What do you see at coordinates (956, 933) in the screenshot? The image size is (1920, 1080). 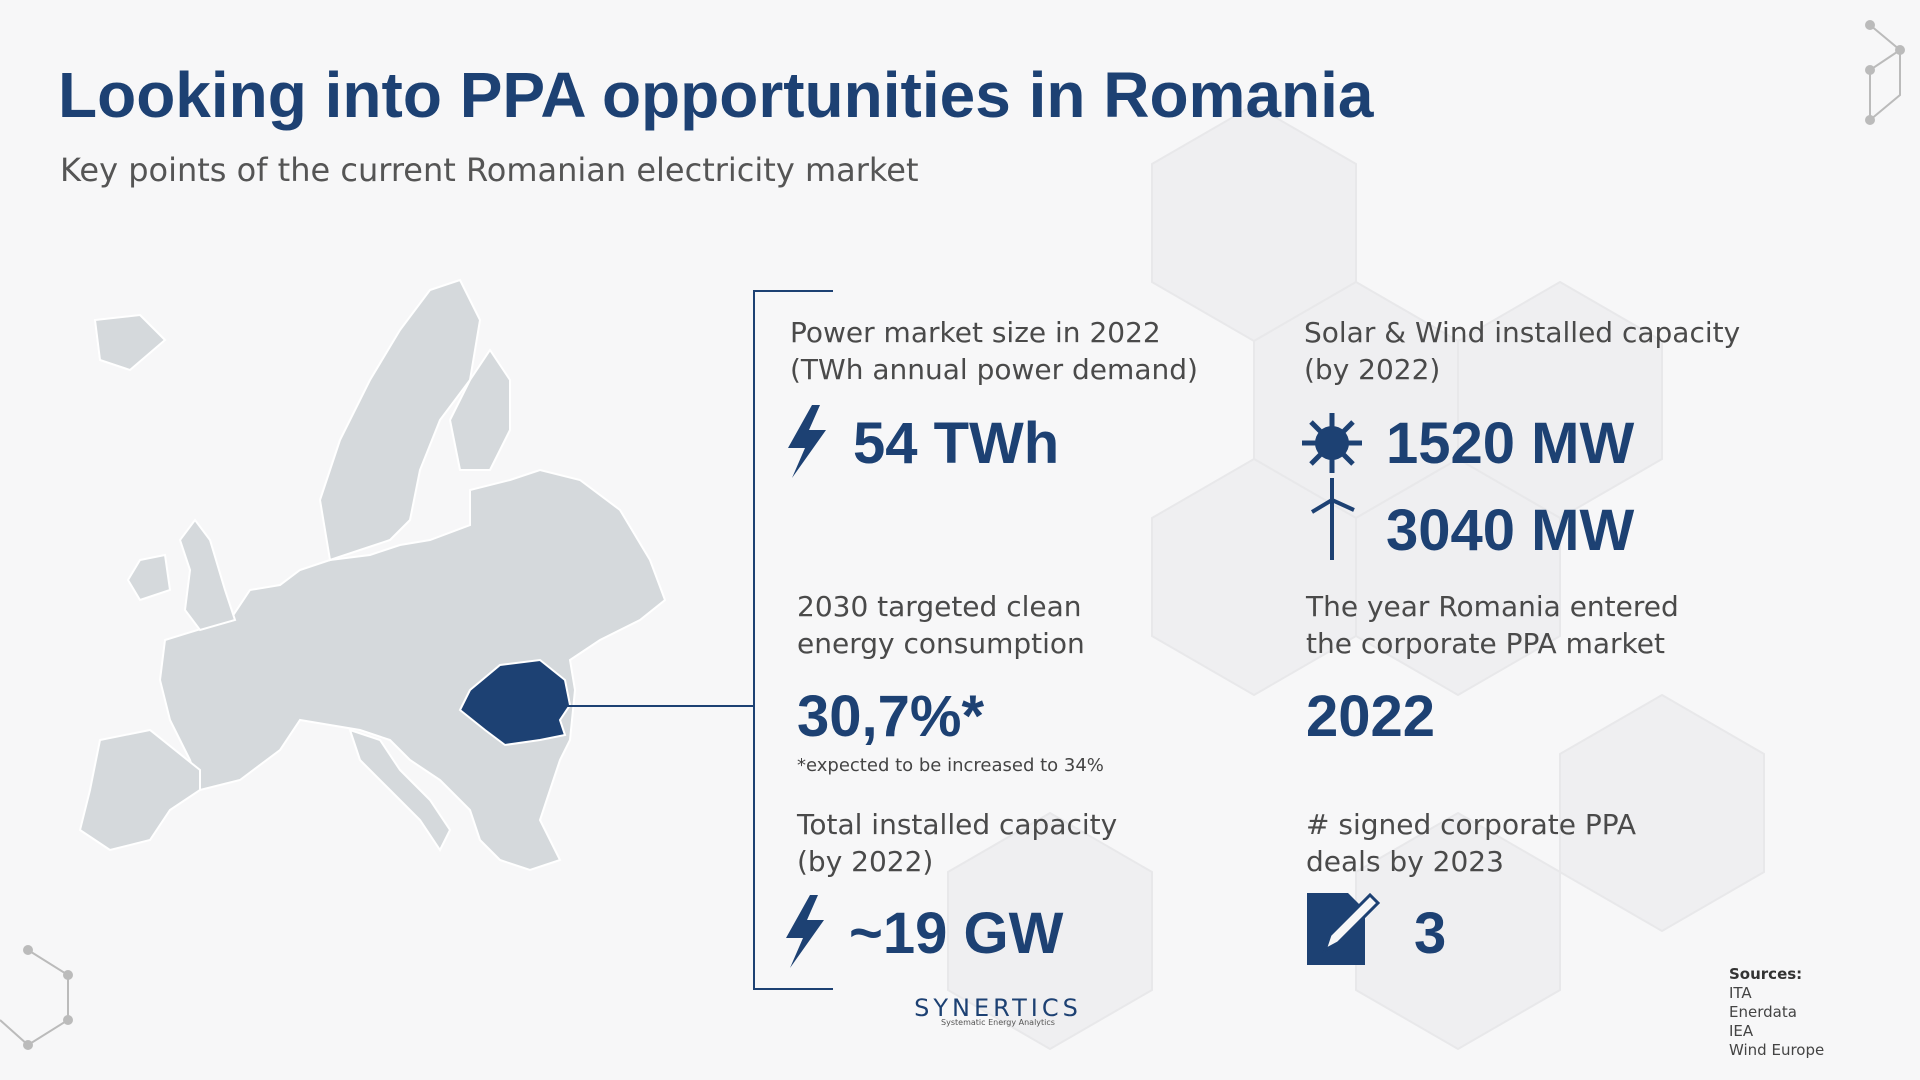 I see `stat-value: ~19 GW` at bounding box center [956, 933].